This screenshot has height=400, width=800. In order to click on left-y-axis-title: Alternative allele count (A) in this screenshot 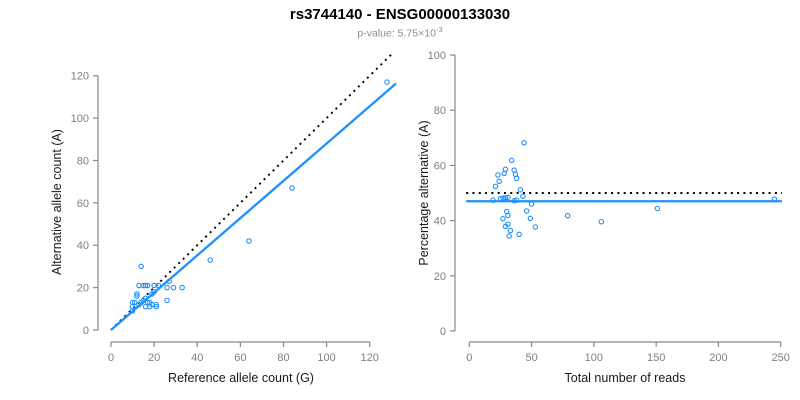, I will do `click(57, 202)`.